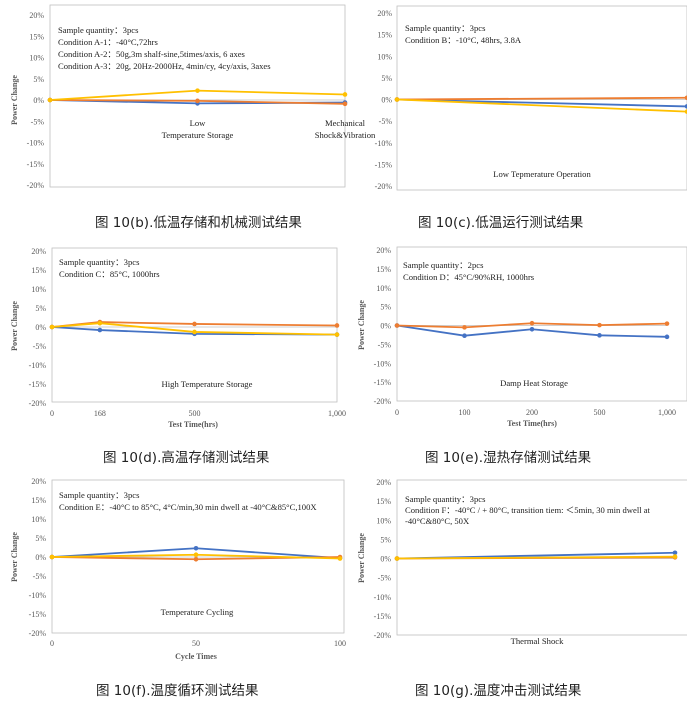 This screenshot has width=687, height=702. What do you see at coordinates (198, 223) in the screenshot?
I see `caption-b: 图 10(b).低温存储和机械测试结果` at bounding box center [198, 223].